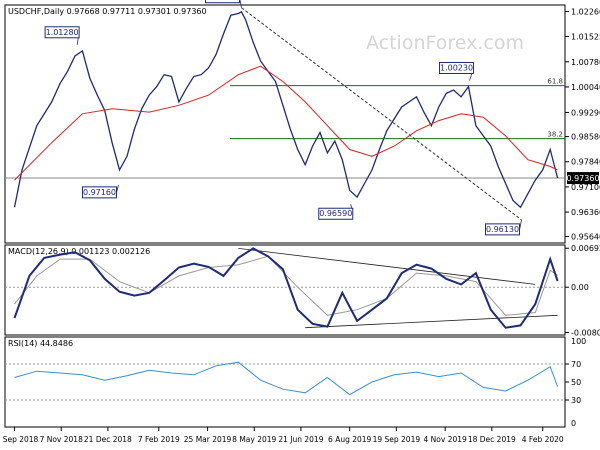  Describe the element at coordinates (300, 439) in the screenshot. I see `x-axis-tick-label: 21 Jun 2019` at that location.